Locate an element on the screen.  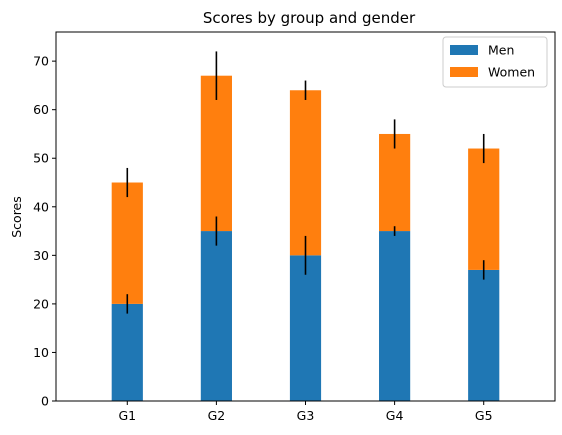
bar-men-g5 is located at coordinates (484, 335).